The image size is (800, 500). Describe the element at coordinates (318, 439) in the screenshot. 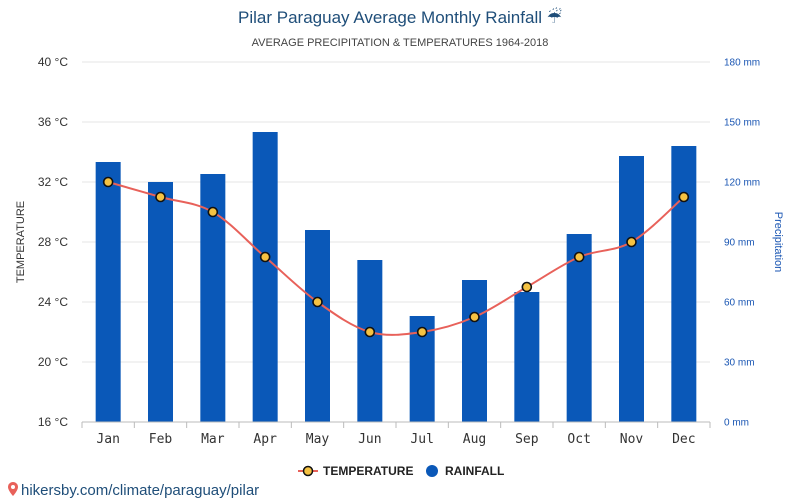

I see `x-tick-label: May` at that location.